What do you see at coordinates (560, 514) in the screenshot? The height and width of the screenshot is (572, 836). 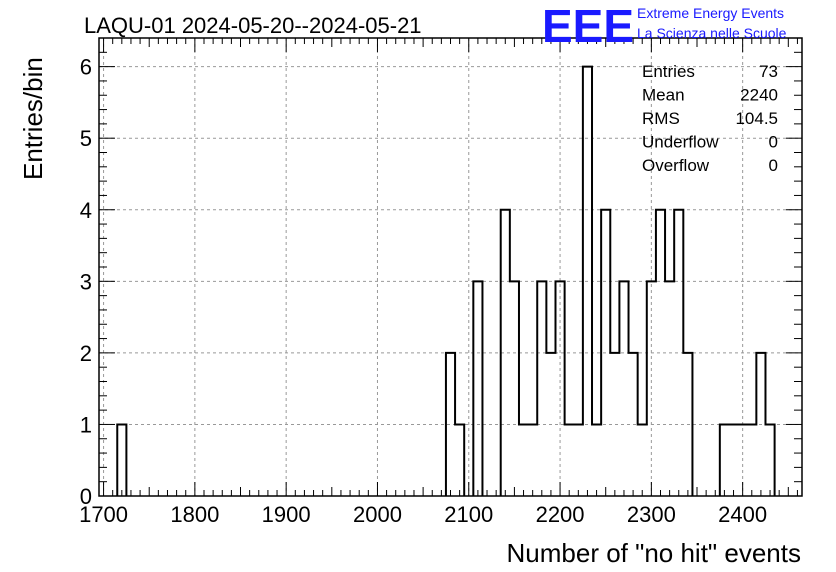 I see `x-tick-label: 2200` at bounding box center [560, 514].